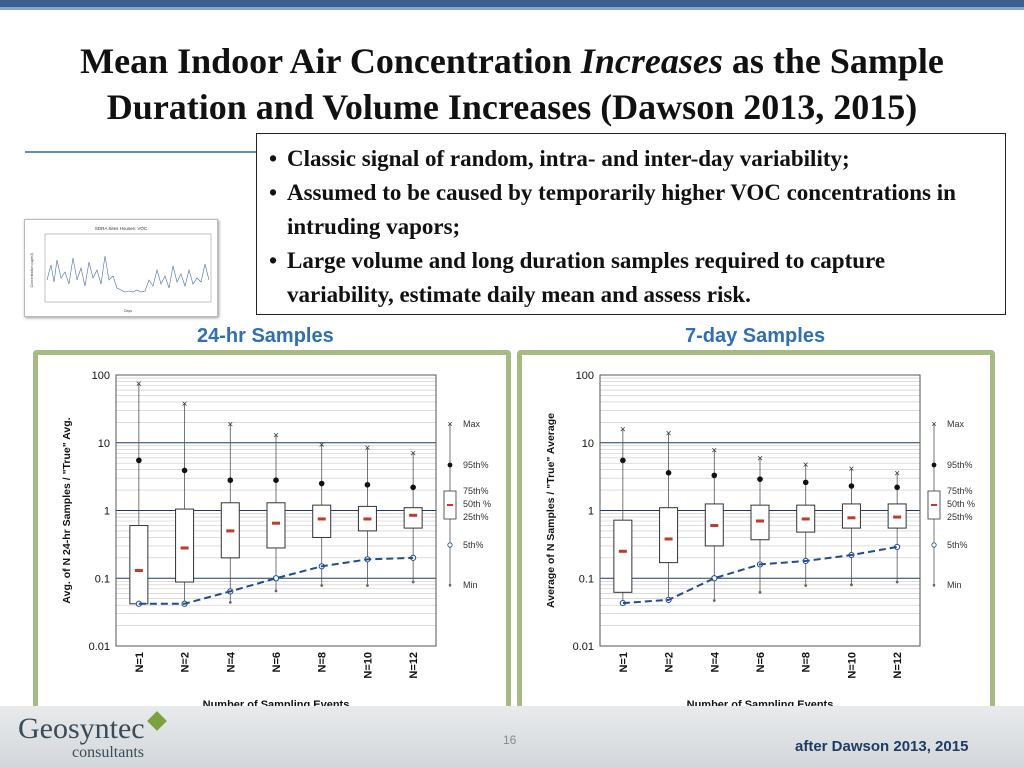  What do you see at coordinates (277, 662) in the screenshot?
I see `x-tick-label: N=6` at bounding box center [277, 662].